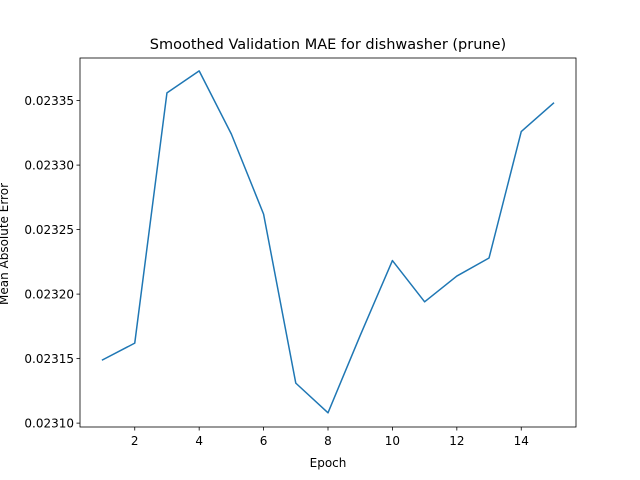 The image size is (640, 480). What do you see at coordinates (199, 441) in the screenshot?
I see `x-tick-label-1: 4` at bounding box center [199, 441].